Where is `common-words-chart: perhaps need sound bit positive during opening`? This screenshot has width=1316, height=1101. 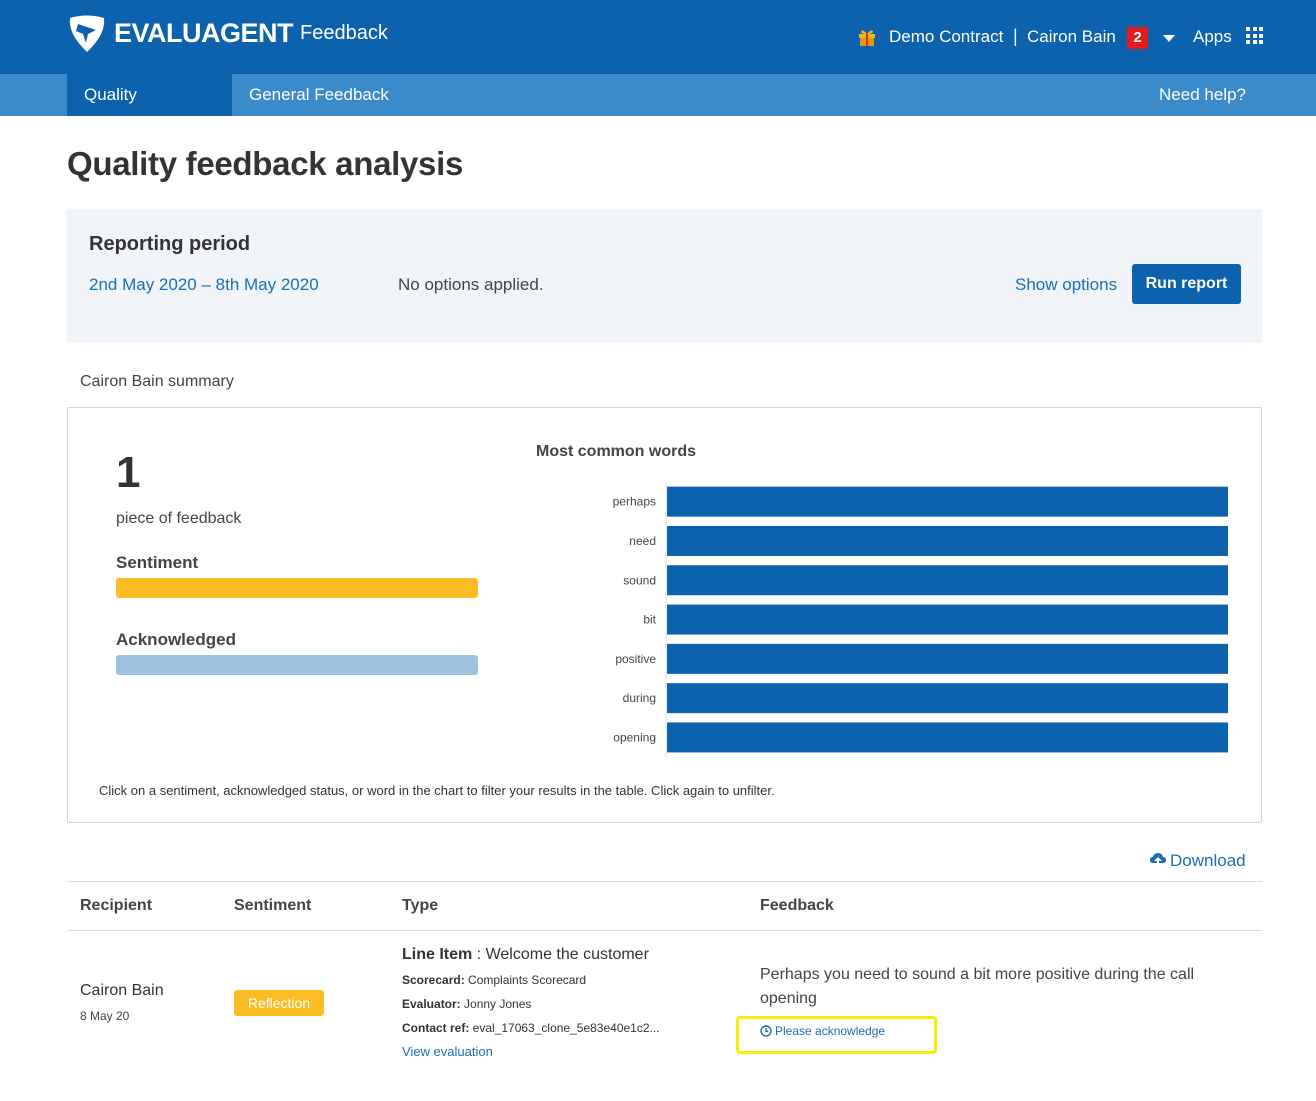 common-words-chart: perhaps need sound bit positive during opening is located at coordinates (920, 620).